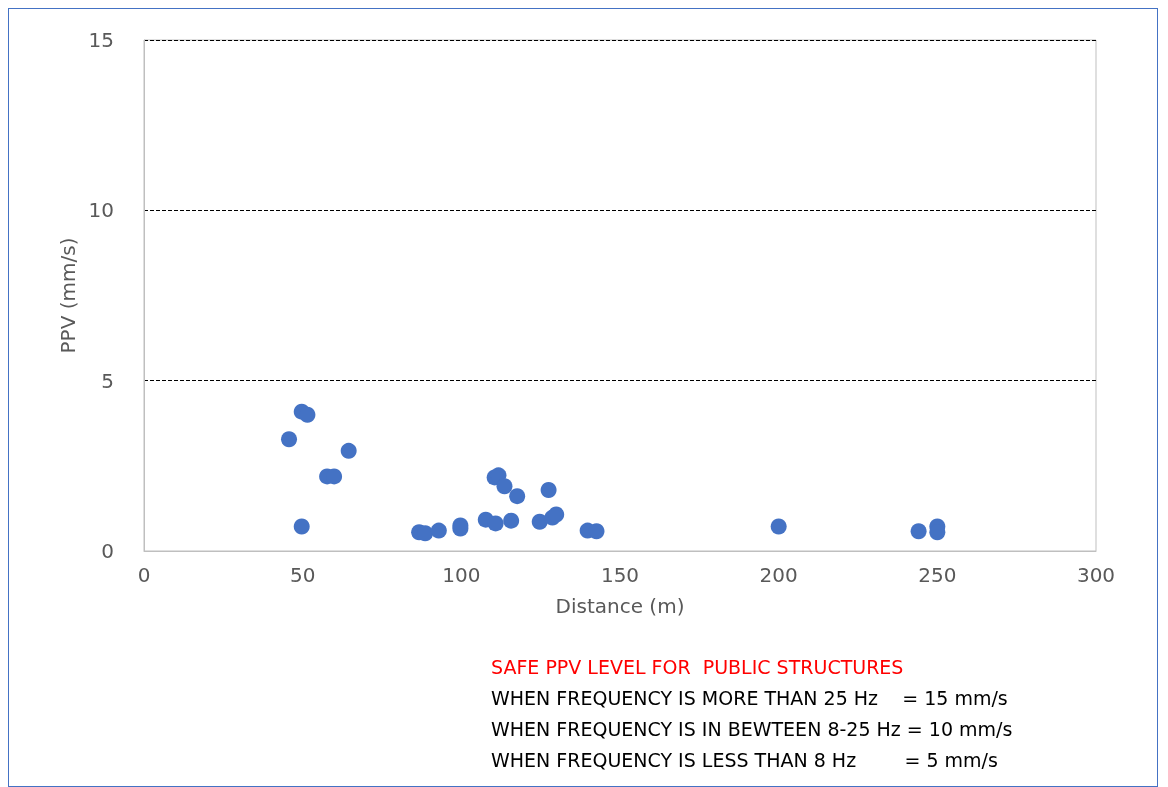 The image size is (1168, 787). Describe the element at coordinates (107, 380) in the screenshot. I see `y-tick-label: 5` at that location.